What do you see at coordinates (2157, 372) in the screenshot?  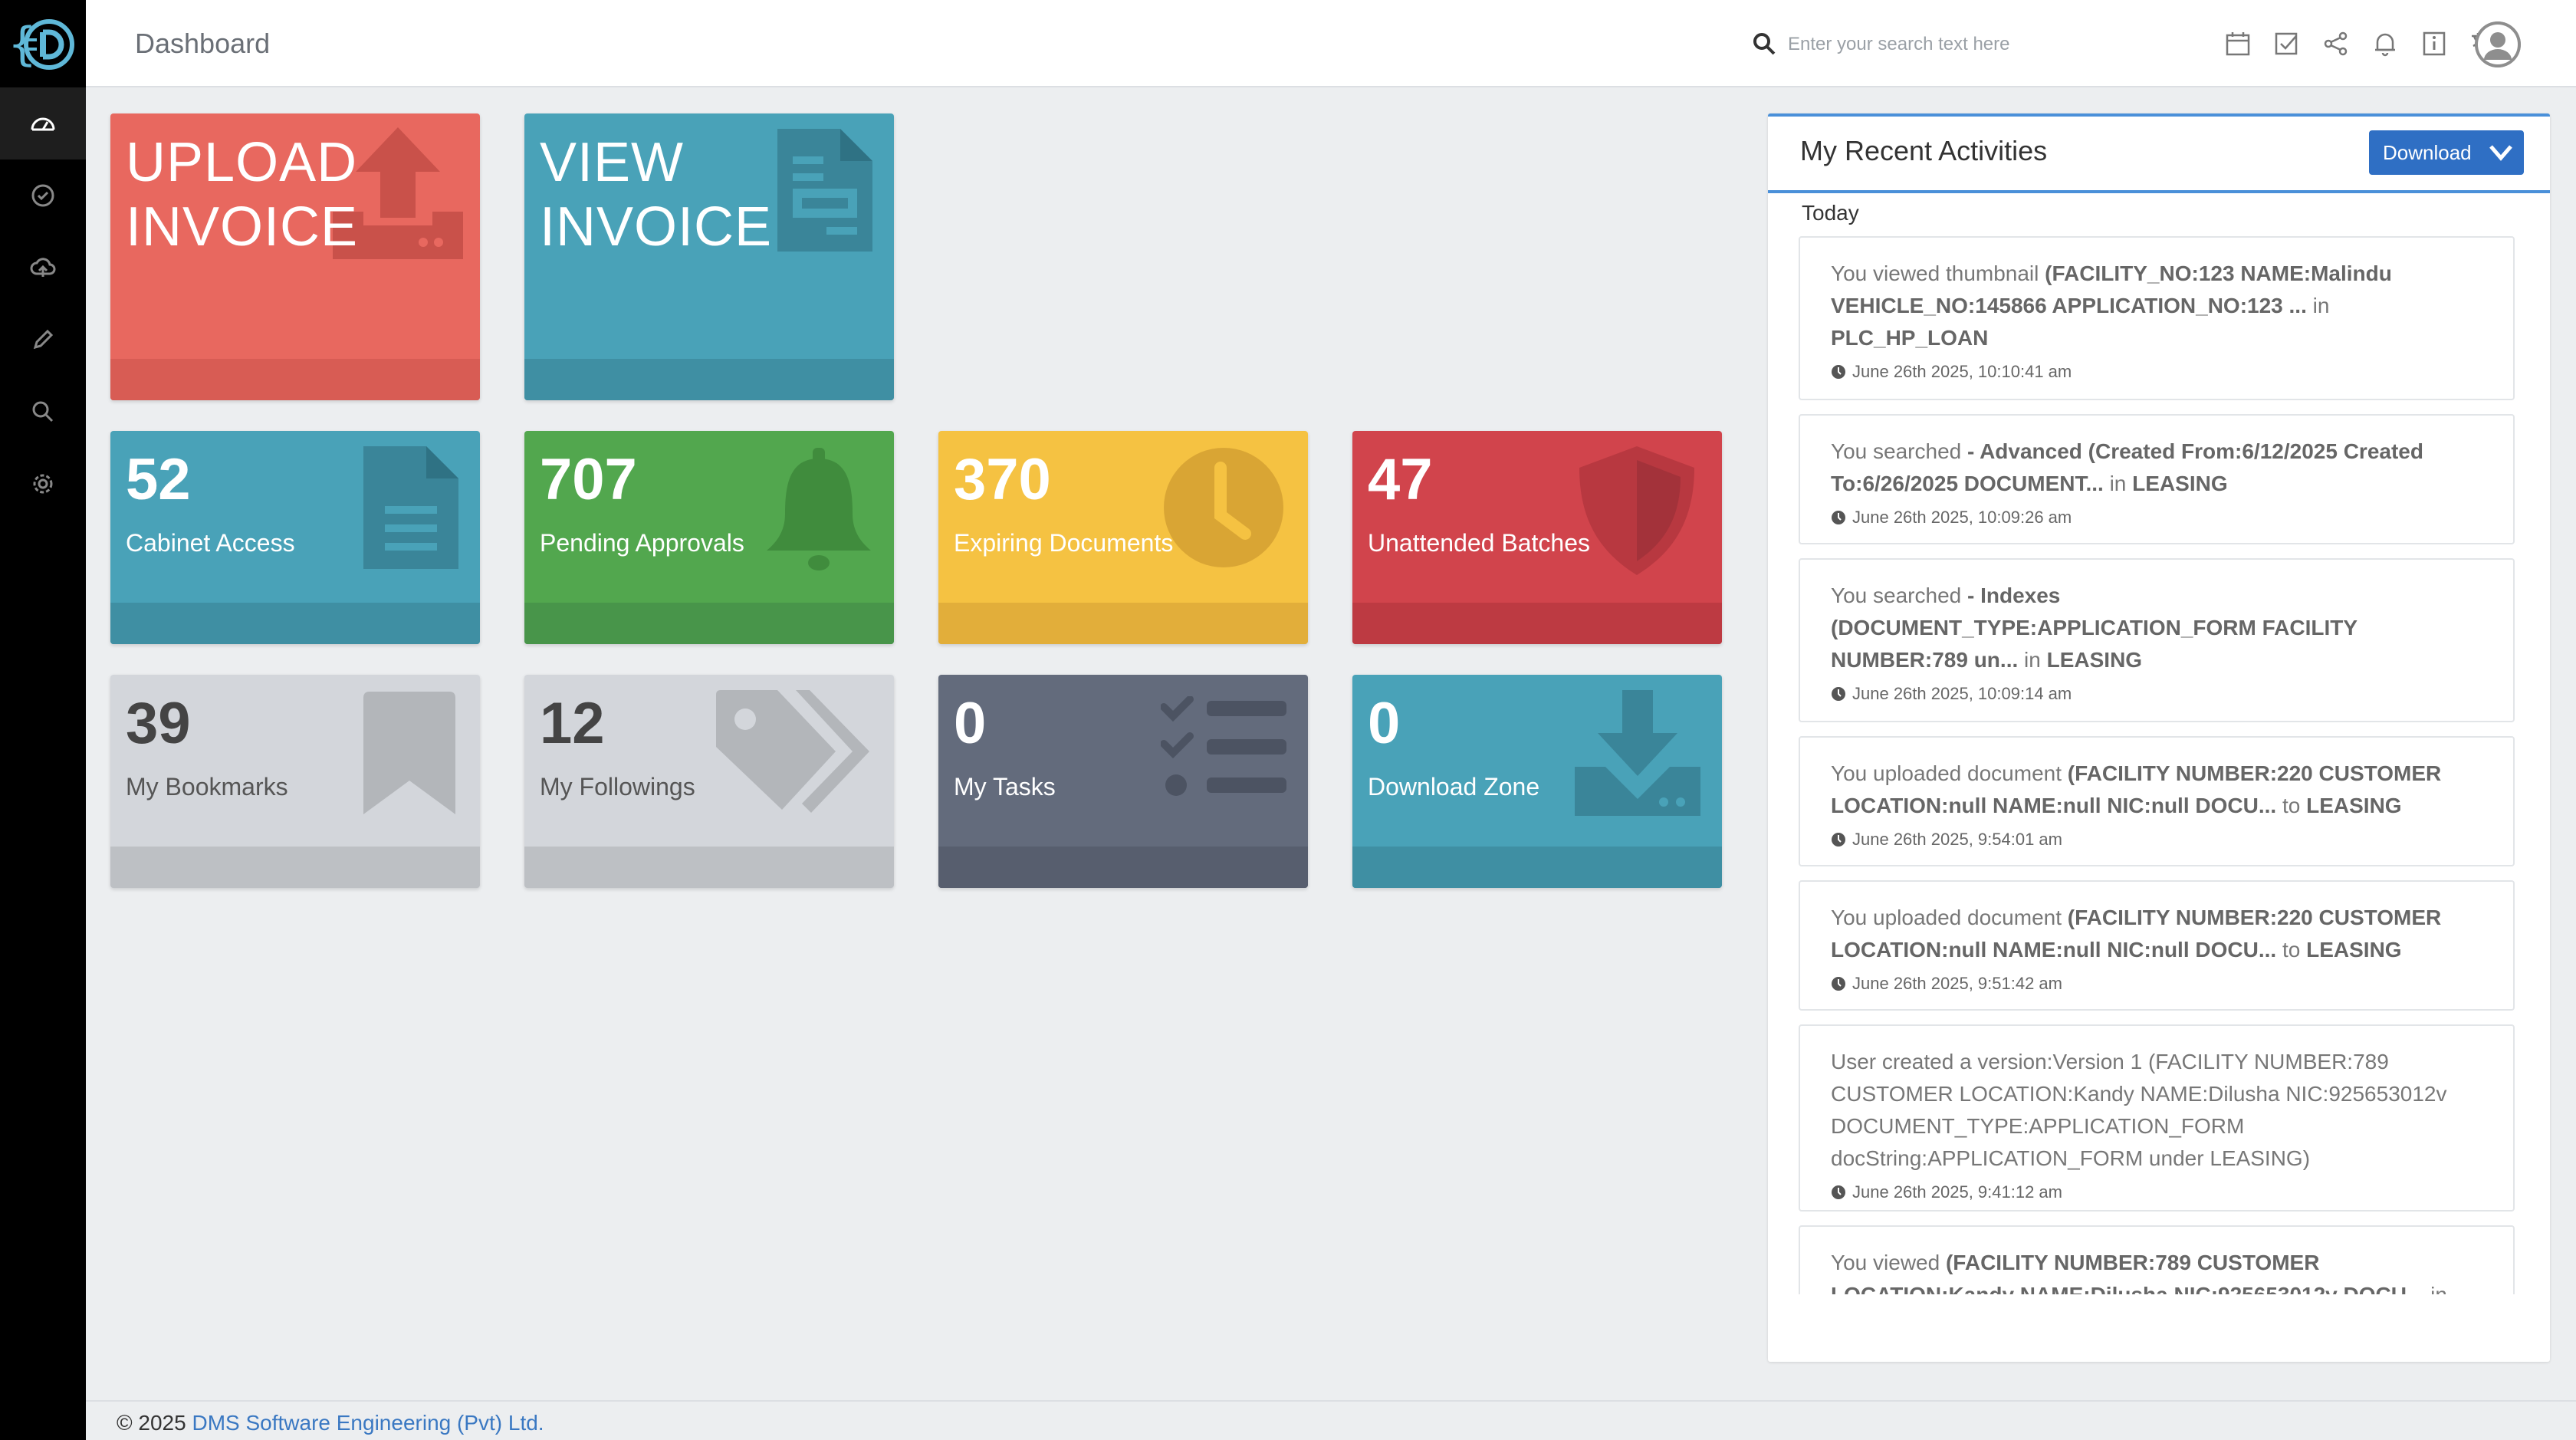 I see `activity-time: June 26th 2025, 10:10:41 am` at bounding box center [2157, 372].